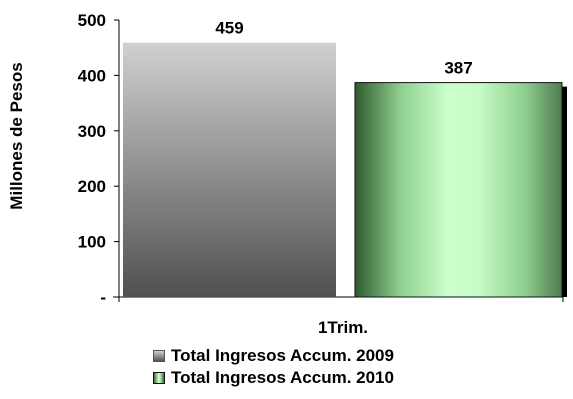 Image resolution: width=573 pixels, height=399 pixels. Describe the element at coordinates (159, 378) in the screenshot. I see `legend-swatch-2010` at that location.